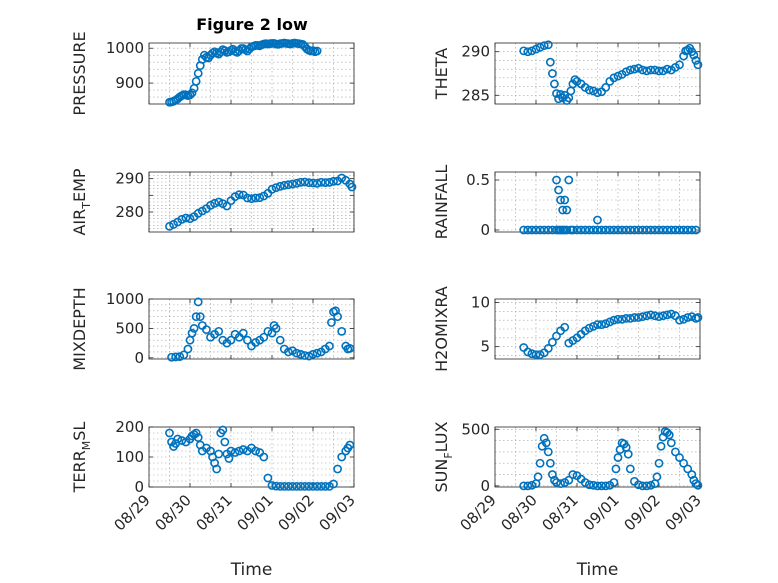 This screenshot has width=778, height=583. What do you see at coordinates (129, 328) in the screenshot?
I see `y-tick-label: 500` at bounding box center [129, 328].